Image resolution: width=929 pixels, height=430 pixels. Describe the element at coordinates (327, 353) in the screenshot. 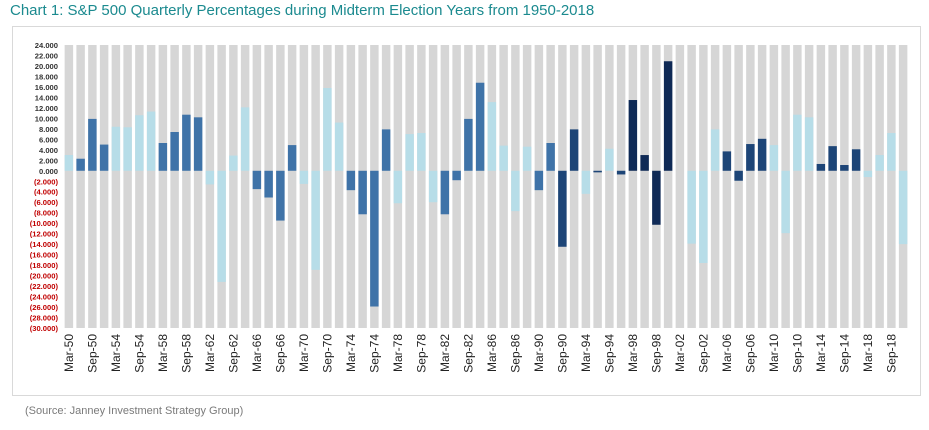

I see `x-tick-label: Sep-70` at that location.